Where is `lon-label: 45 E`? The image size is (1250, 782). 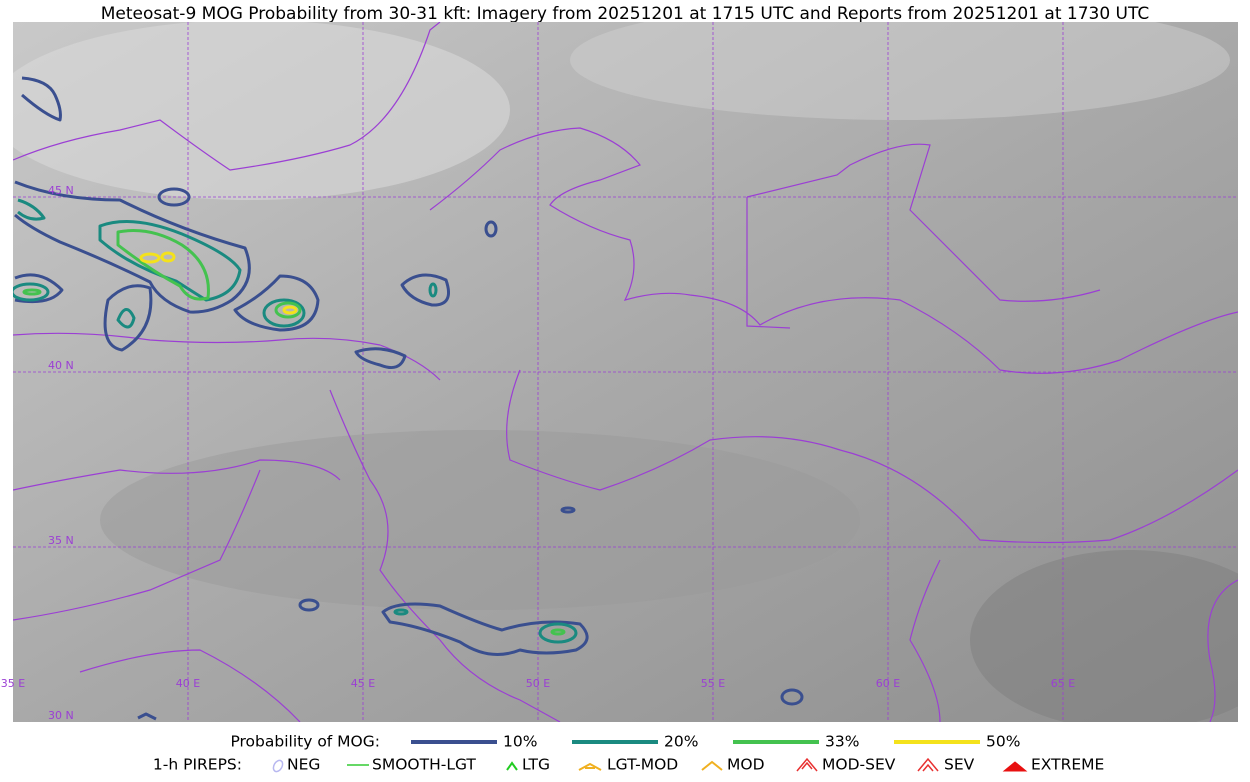
lon-label: 45 E is located at coordinates (363, 683).